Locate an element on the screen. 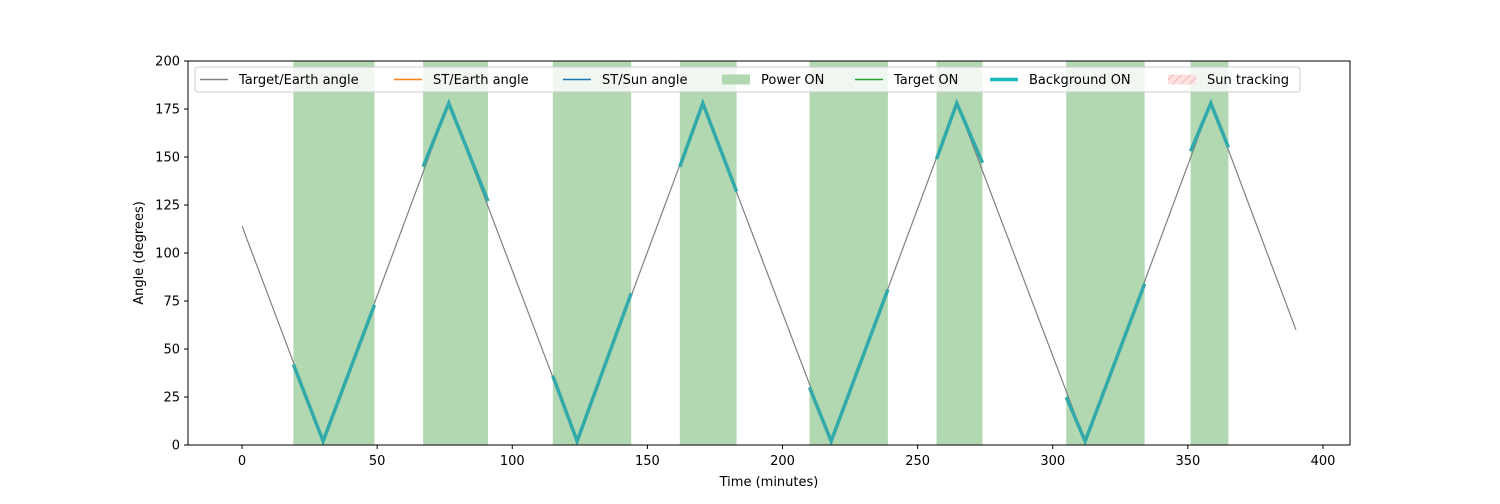 The width and height of the screenshot is (1500, 504). legend-entry: Power ON is located at coordinates (773, 80).